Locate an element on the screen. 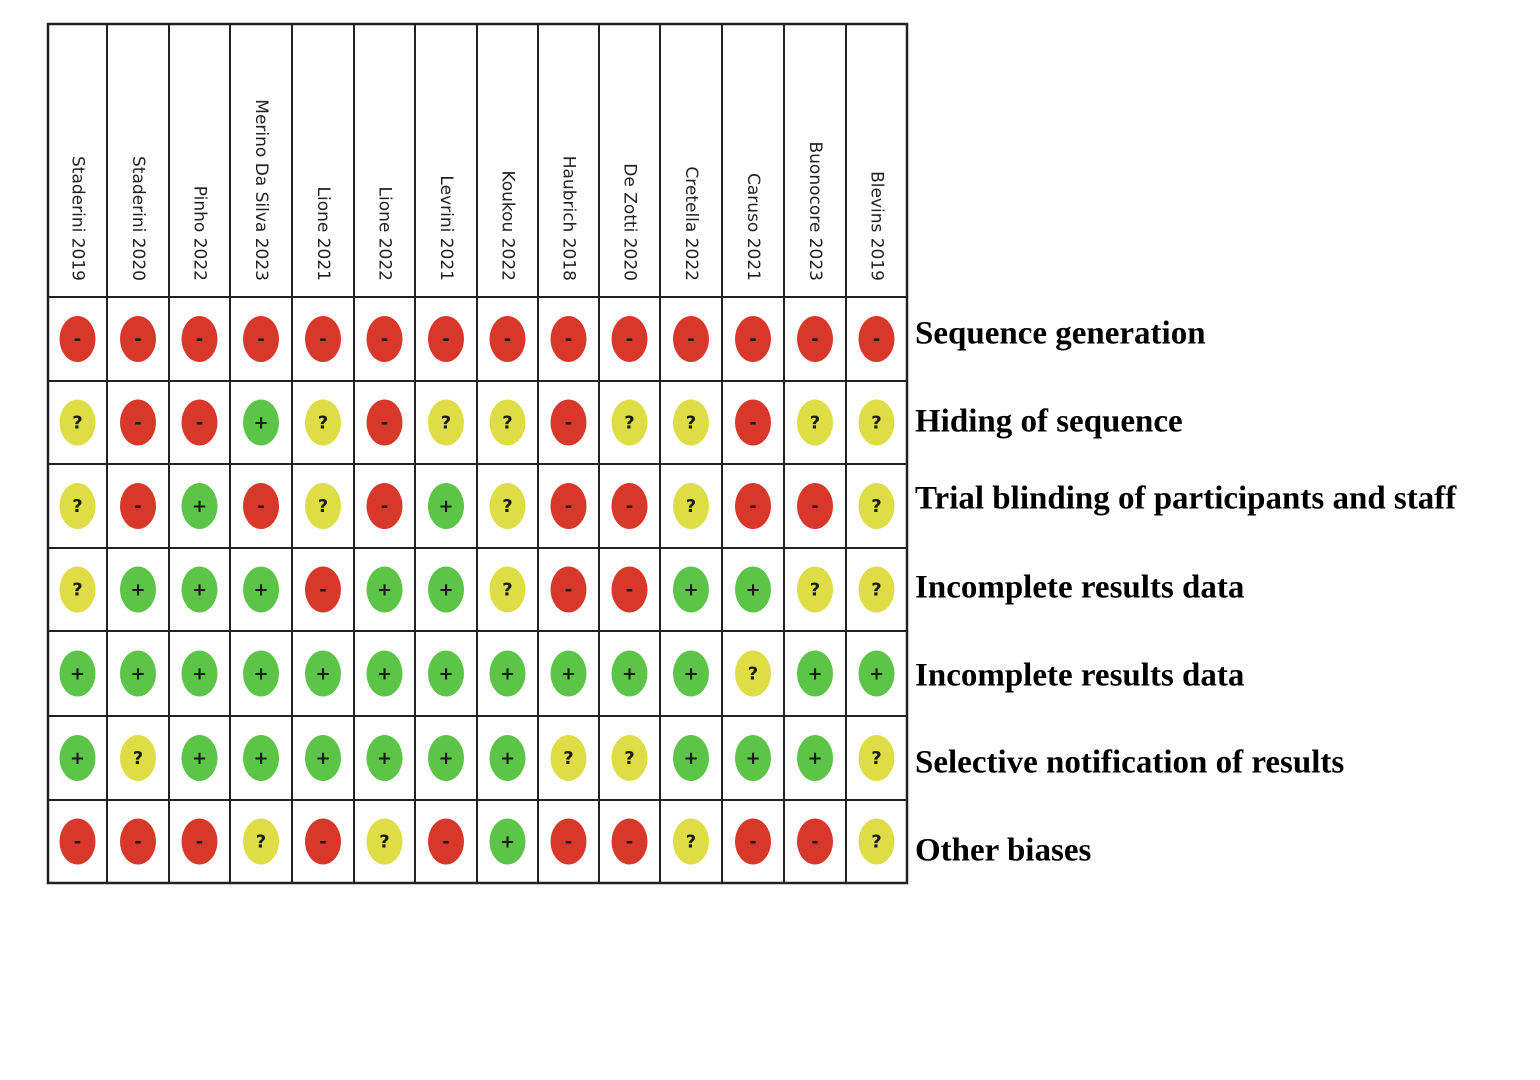 This screenshot has width=1540, height=1080. study-label: Staderini 2019 is located at coordinates (78, 218).